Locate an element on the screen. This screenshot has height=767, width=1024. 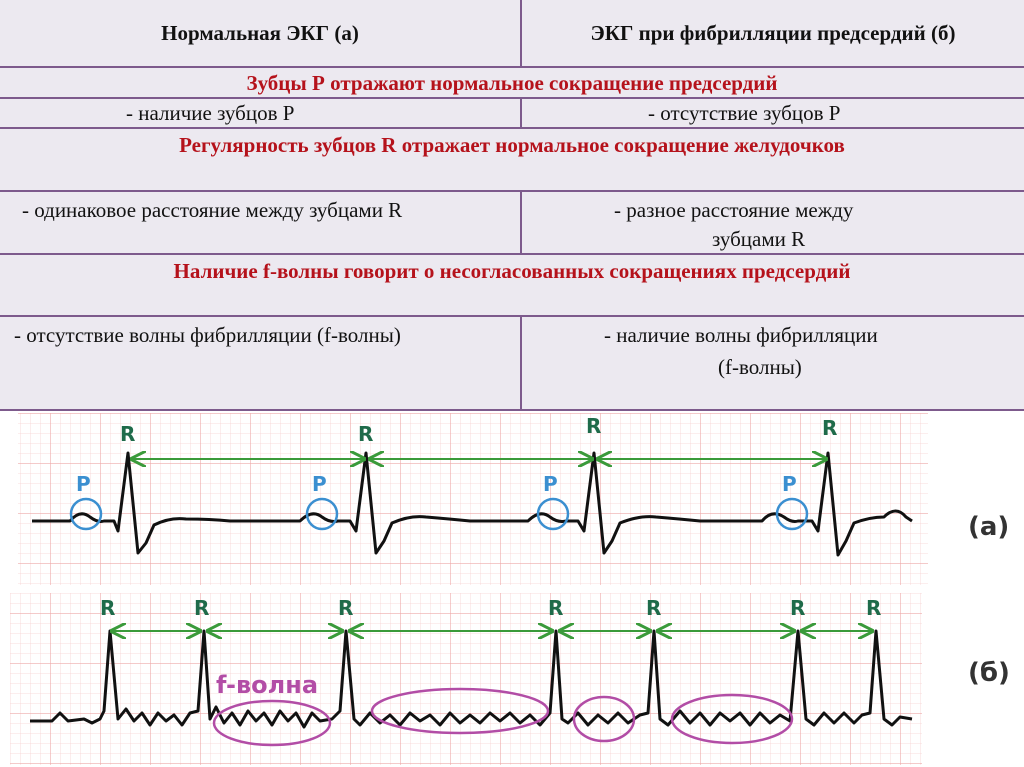
row-p-present: - наличие зубцов Р is located at coordinates (210, 113).